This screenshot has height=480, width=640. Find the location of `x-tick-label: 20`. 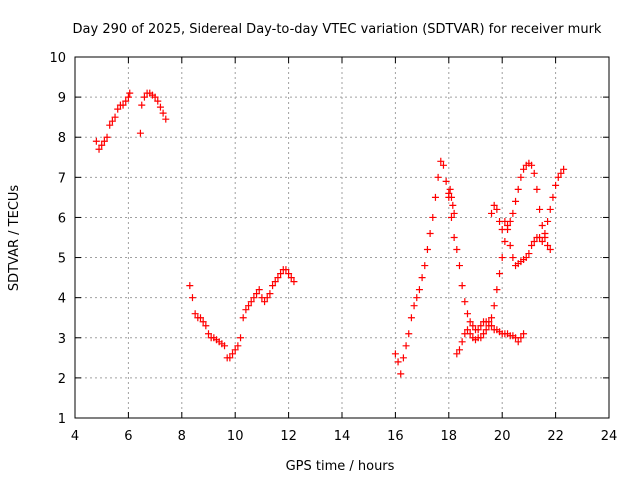

x-tick-label: 20 is located at coordinates (502, 436).